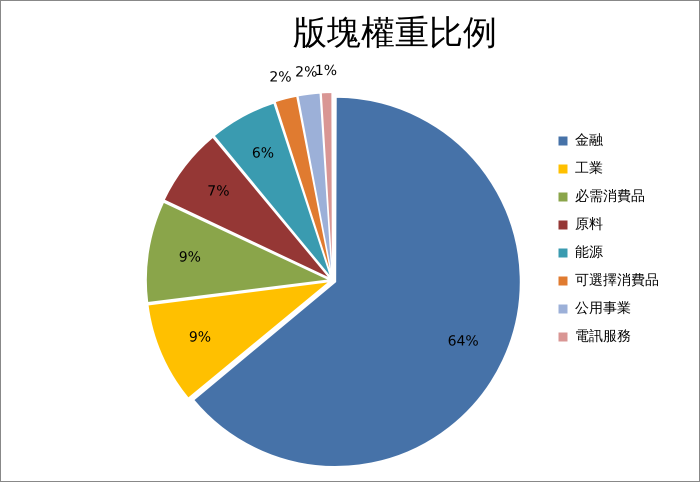 The height and width of the screenshot is (482, 700). Describe the element at coordinates (589, 140) in the screenshot. I see `legend-label: 金融` at that location.